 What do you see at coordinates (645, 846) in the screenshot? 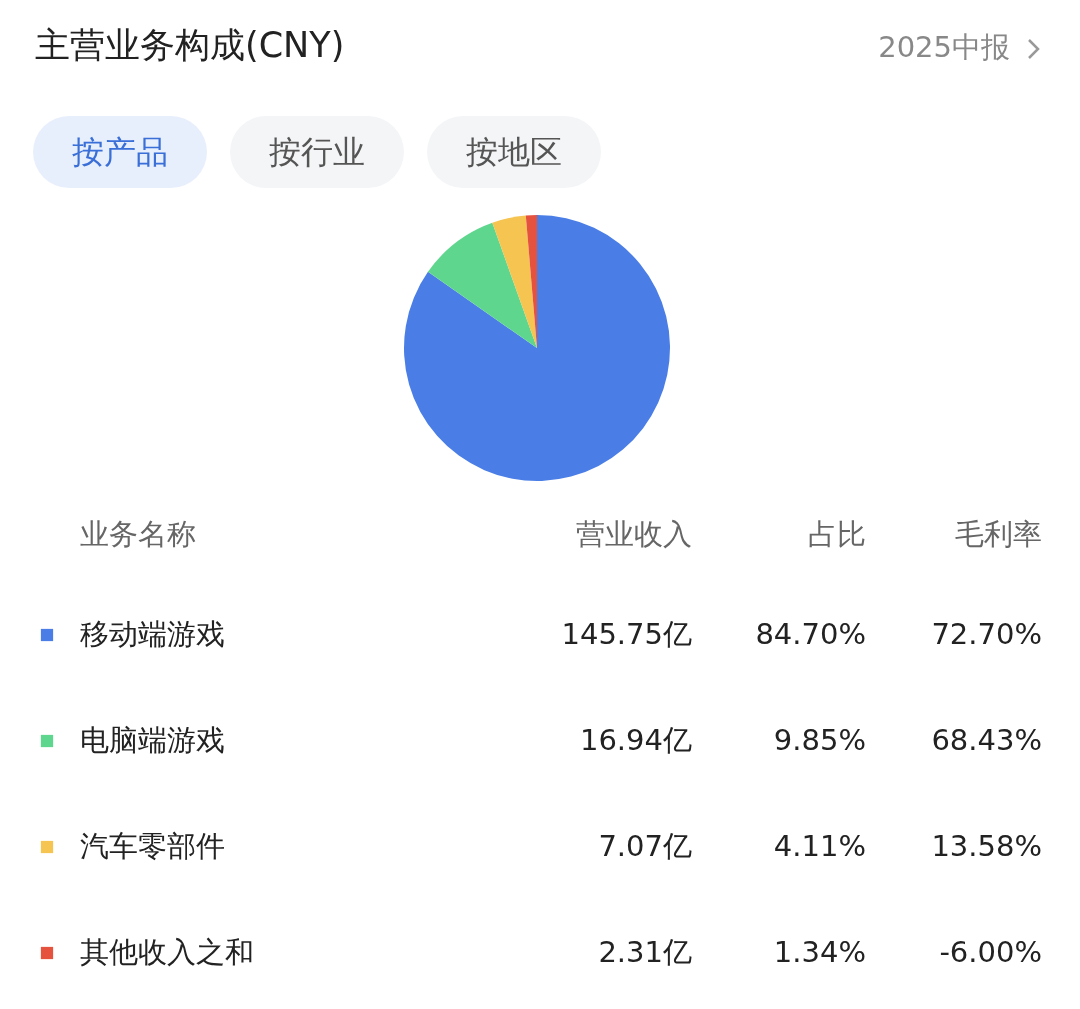
I see `data-label: 7.07亿` at bounding box center [645, 846].